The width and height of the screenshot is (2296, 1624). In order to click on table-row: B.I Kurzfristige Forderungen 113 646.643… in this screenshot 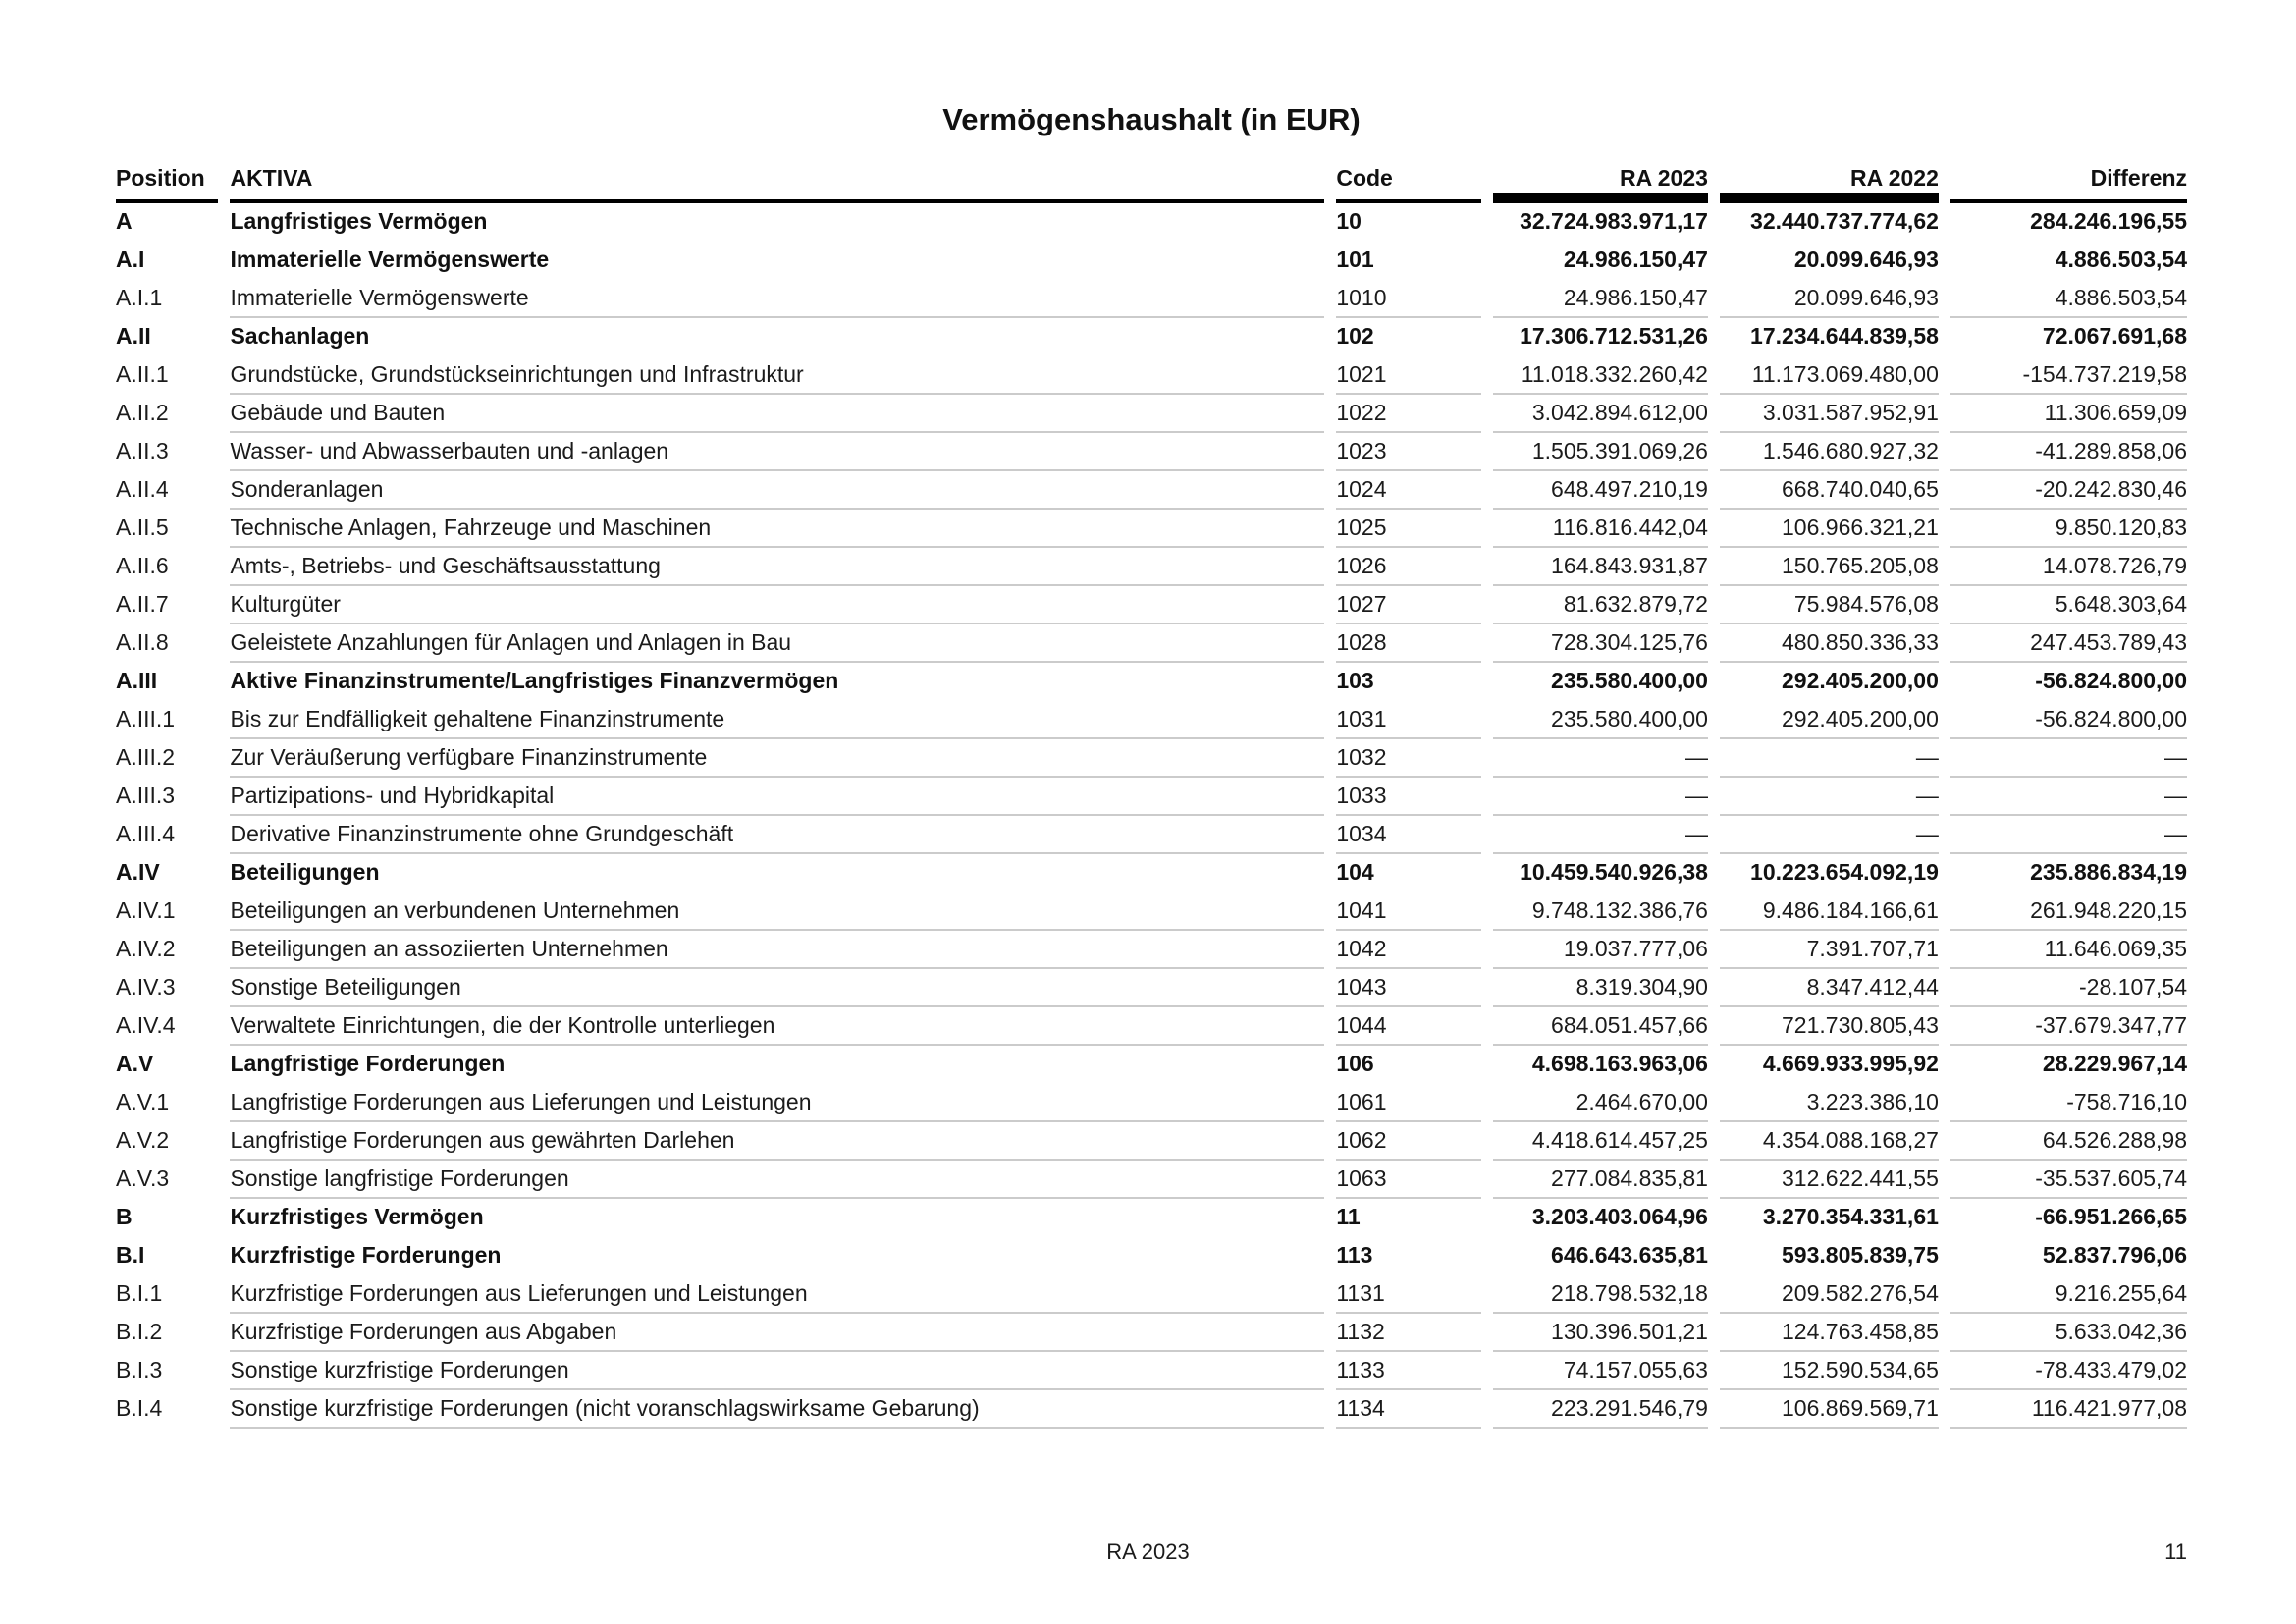, I will do `click(1151, 1256)`.